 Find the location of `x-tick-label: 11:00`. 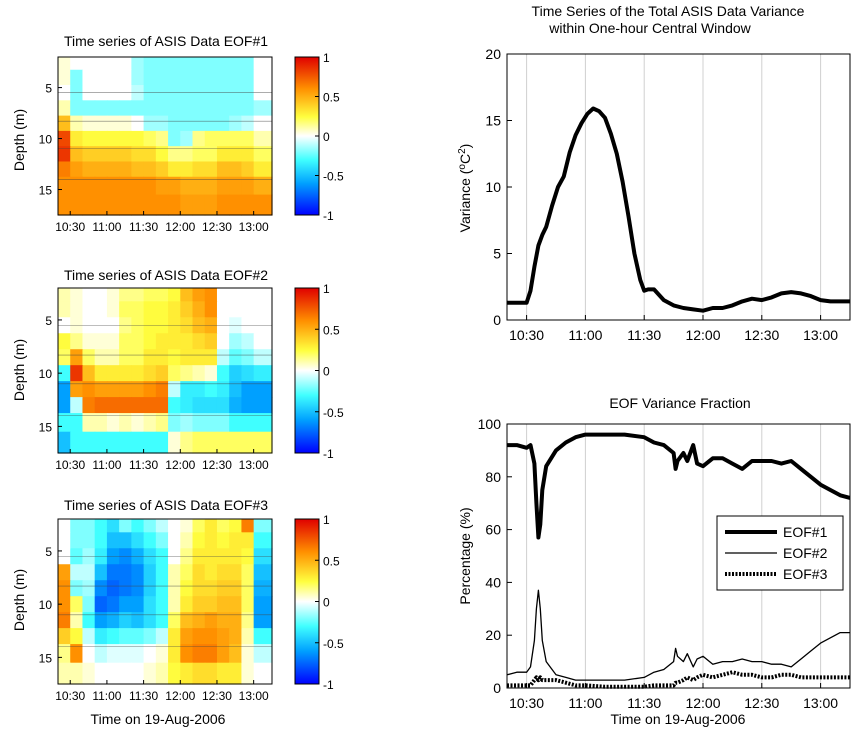

x-tick-label: 11:00 is located at coordinates (106, 465).